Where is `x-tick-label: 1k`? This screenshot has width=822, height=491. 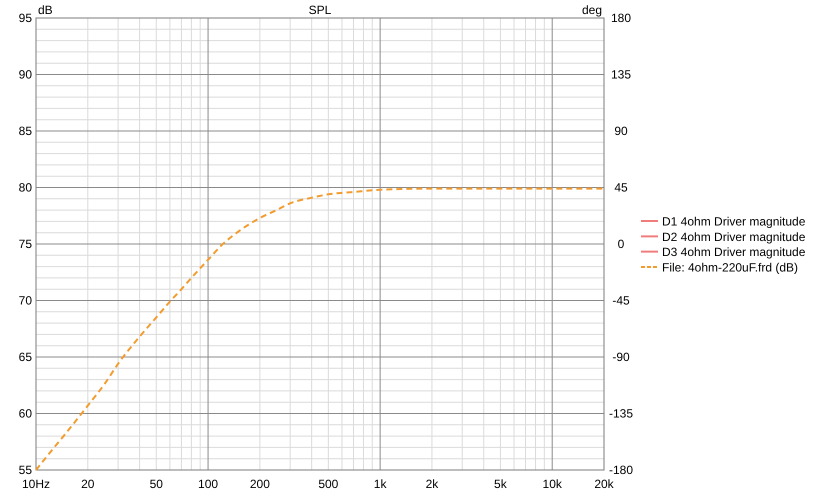
x-tick-label: 1k is located at coordinates (381, 484).